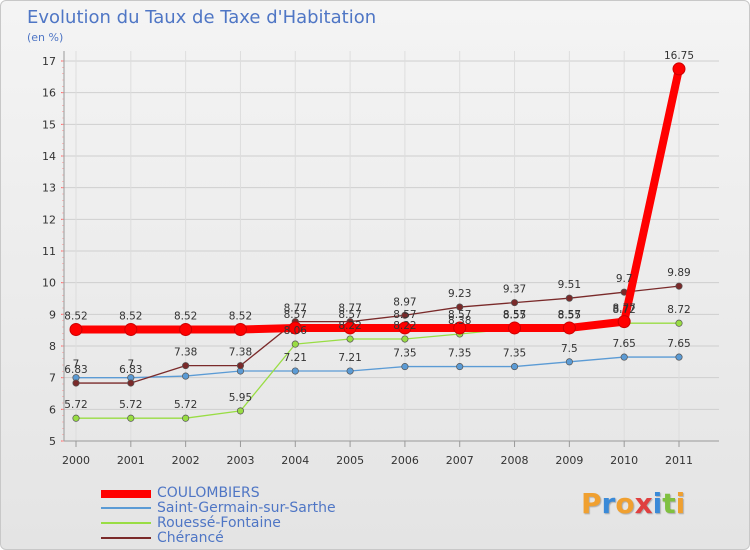 Image resolution: width=750 pixels, height=550 pixels. I want to click on logo-letter: t, so click(669, 503).